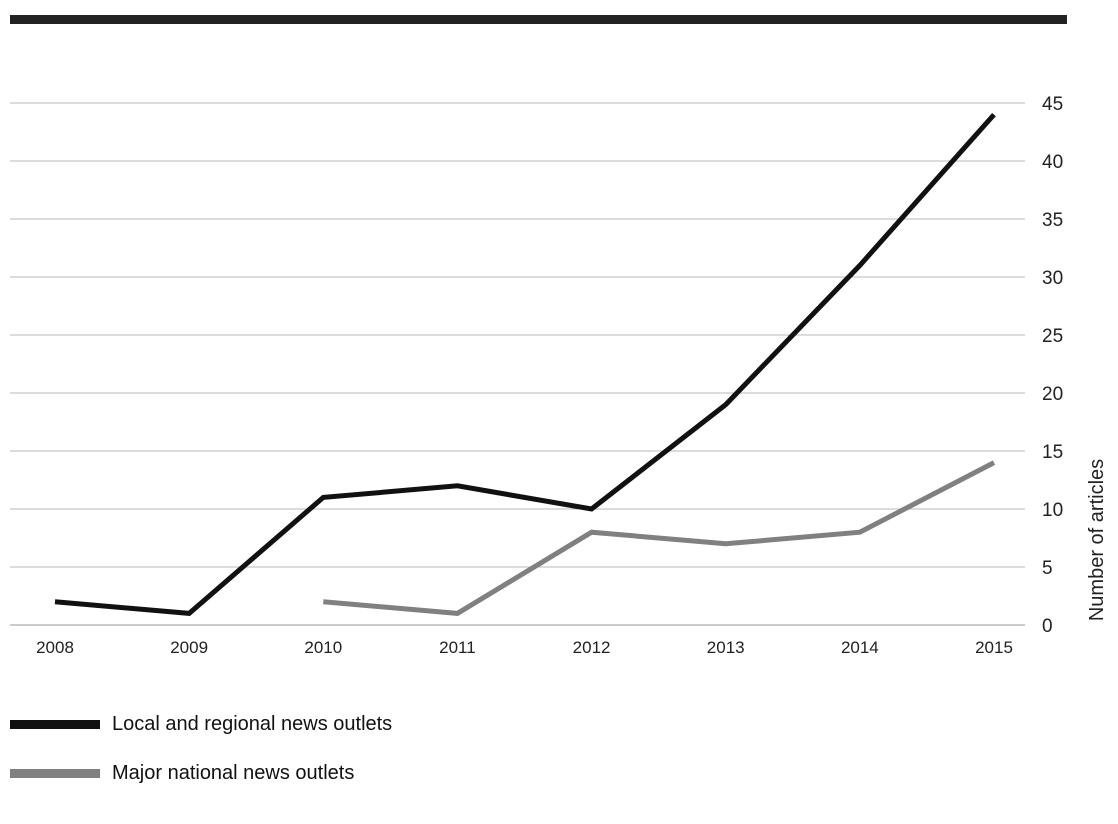 The height and width of the screenshot is (824, 1118). What do you see at coordinates (538, 19) in the screenshot?
I see `top-rule` at bounding box center [538, 19].